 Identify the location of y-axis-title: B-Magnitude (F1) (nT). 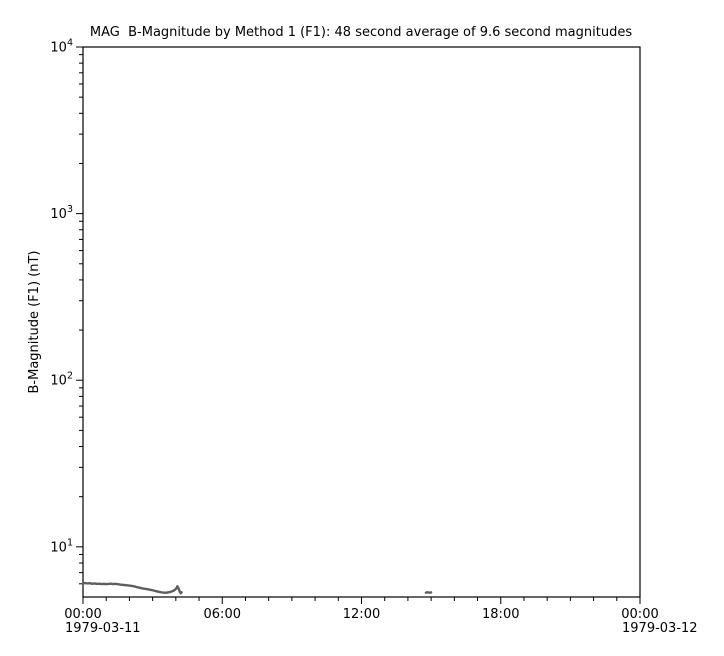
(34, 322).